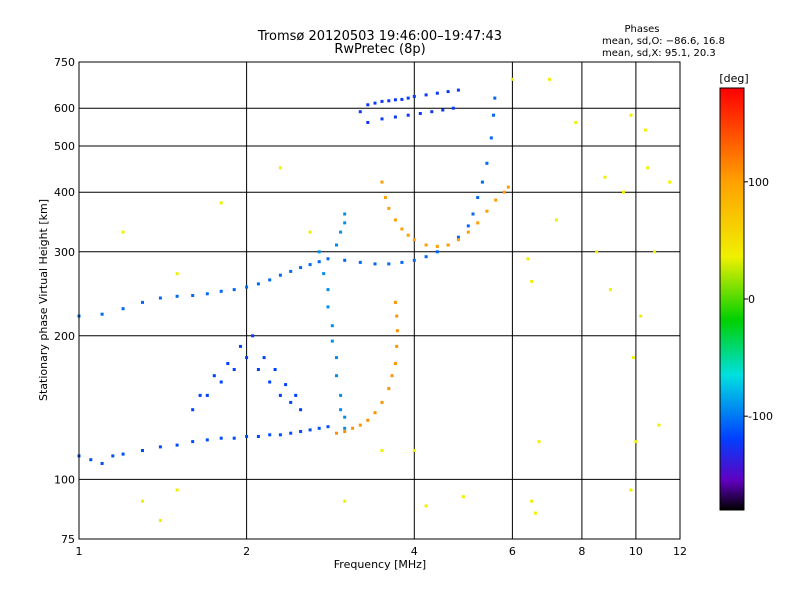  Describe the element at coordinates (379, 36) in the screenshot. I see `chart-title: Tromsø 20120503 19:46:00–19:47:43` at that location.